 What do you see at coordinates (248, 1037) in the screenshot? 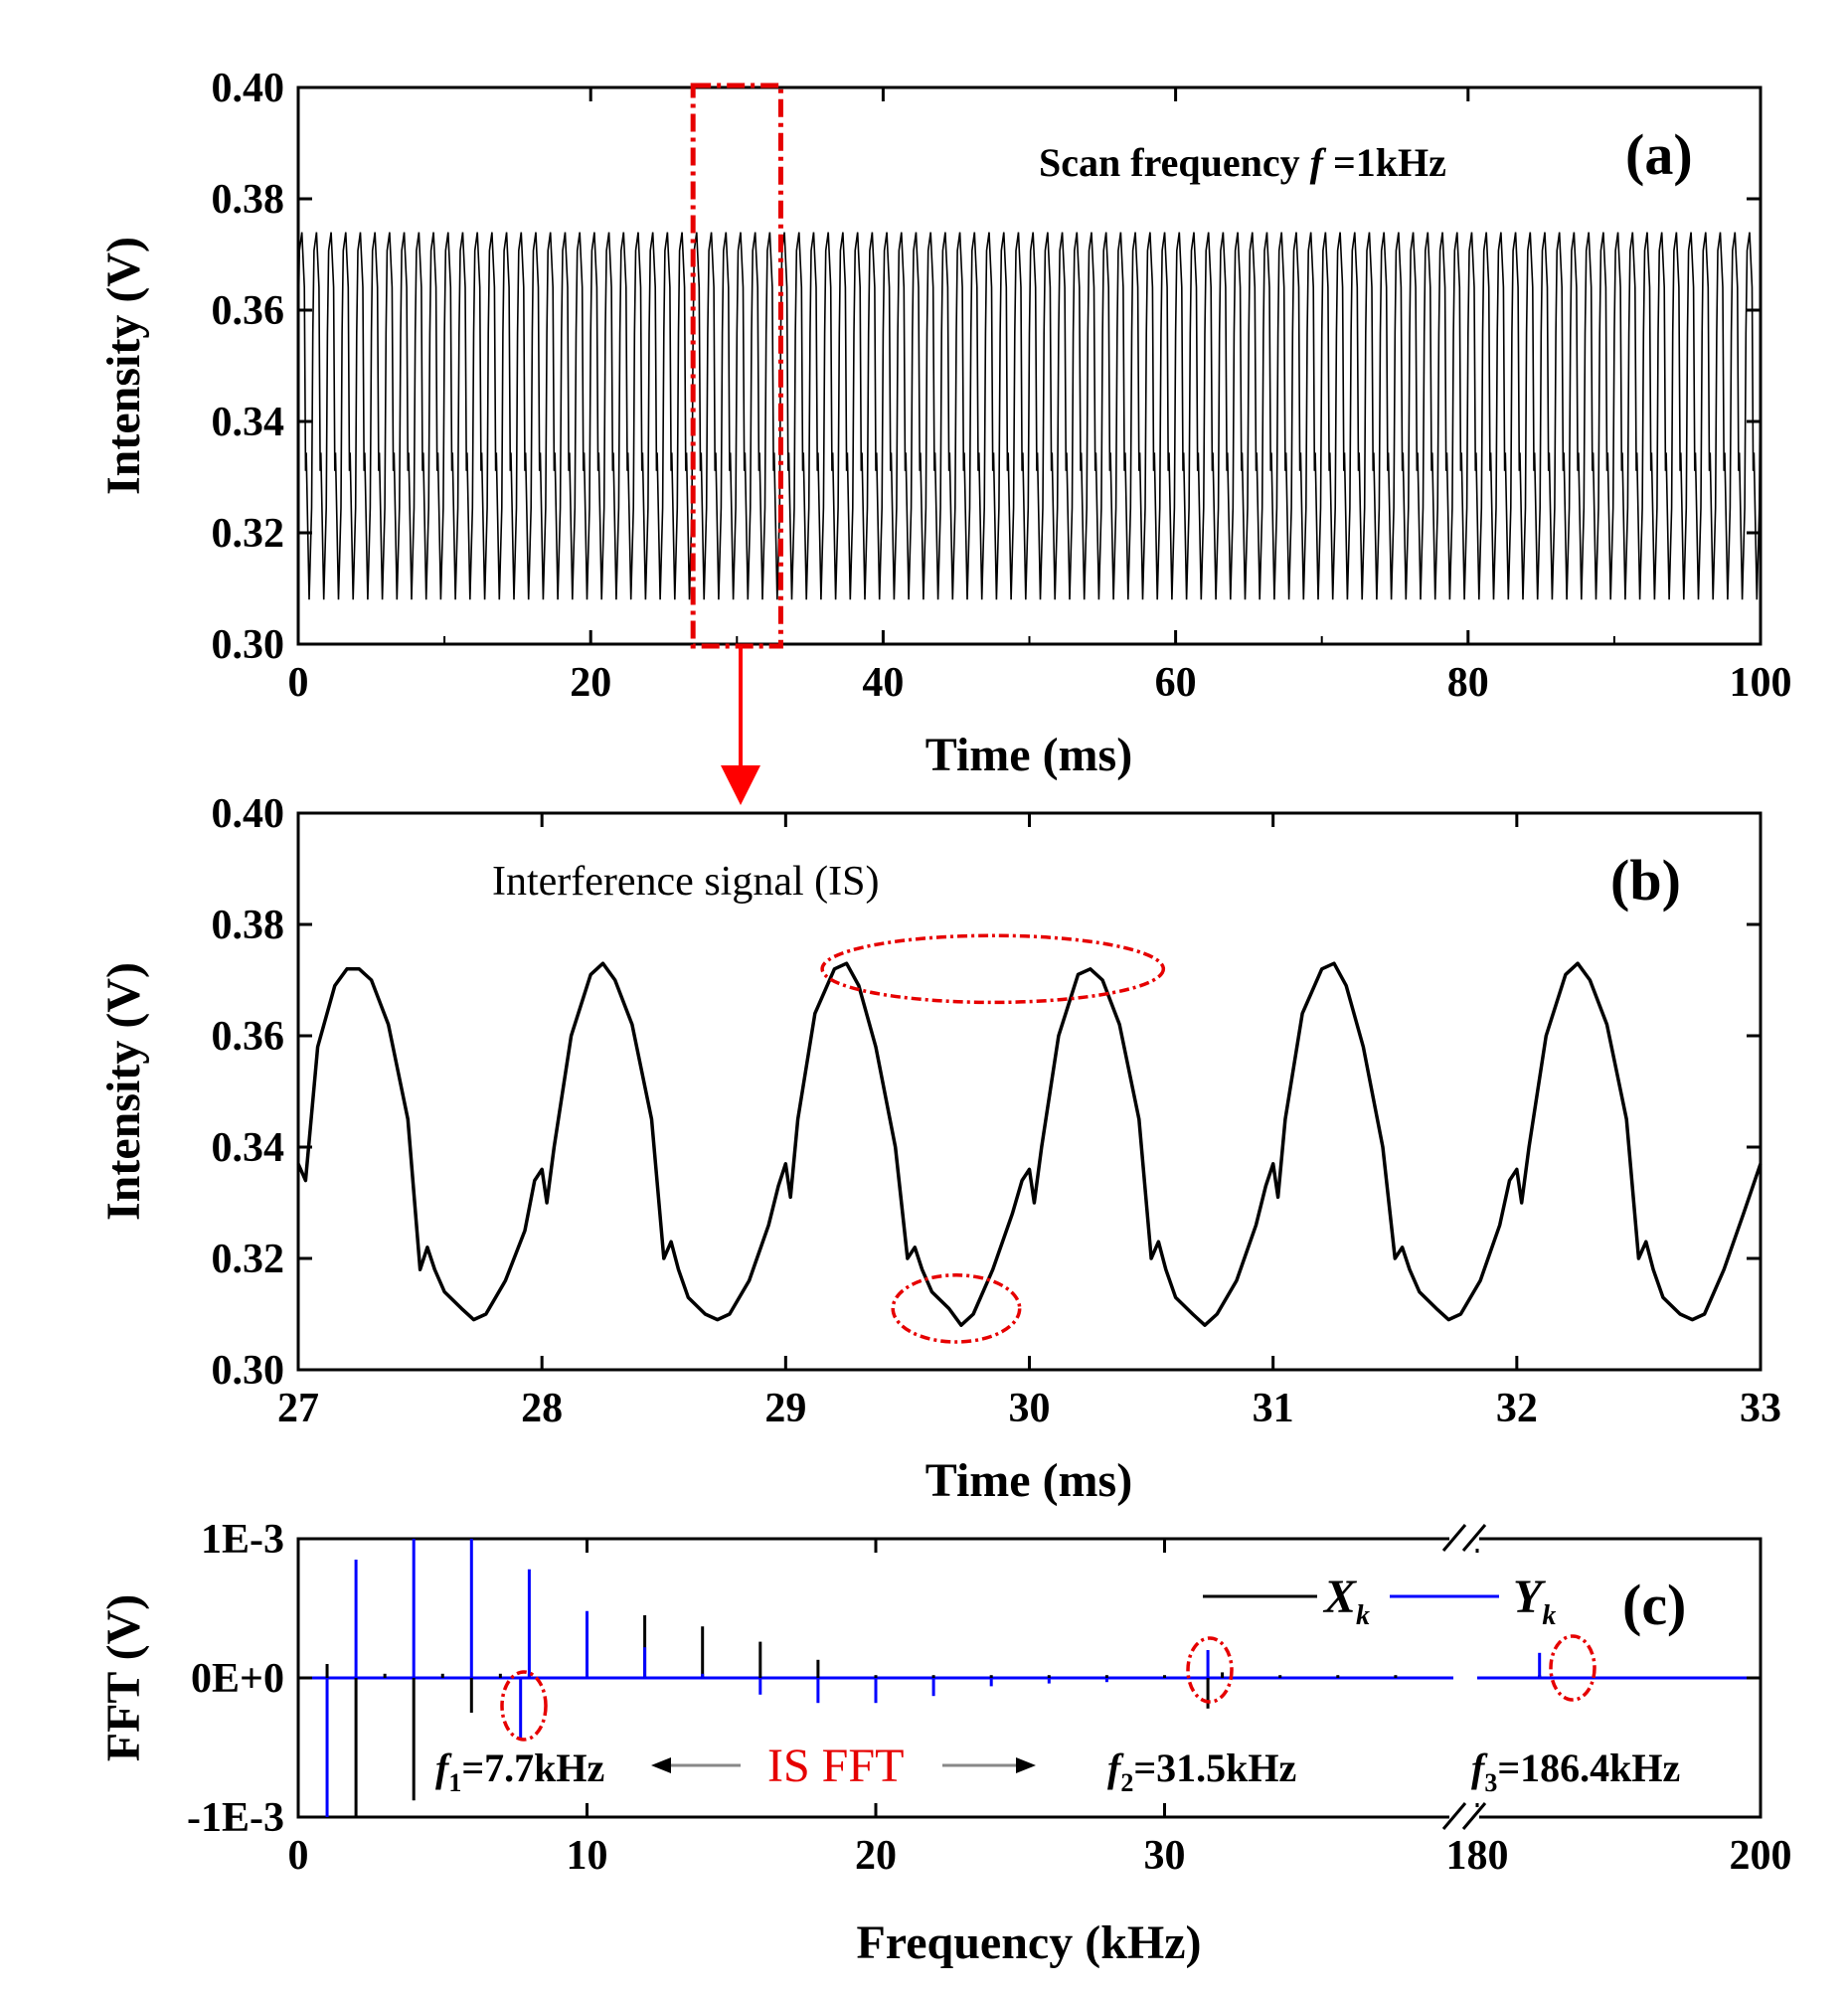
I see `panel-b-ytick-label: 0.36` at bounding box center [248, 1037].